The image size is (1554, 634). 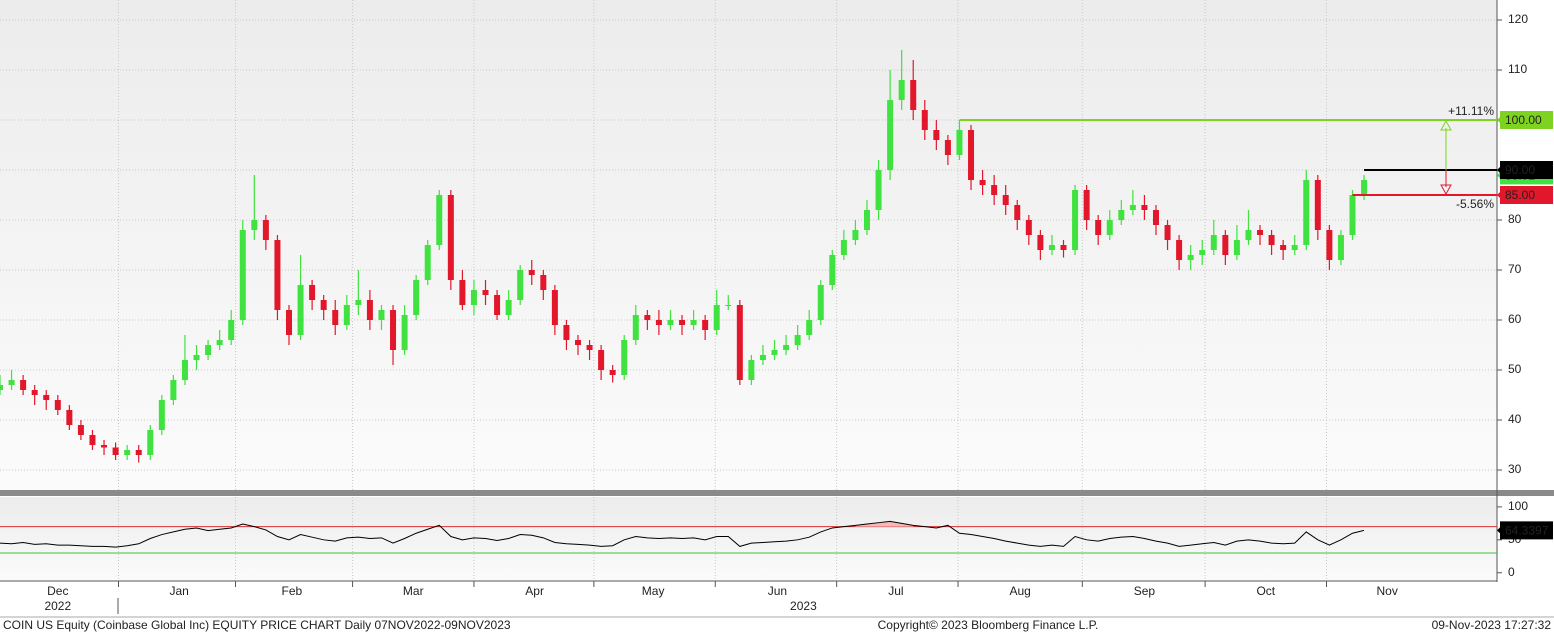 I want to click on x-tick-label: Nov, so click(x=1387, y=591).